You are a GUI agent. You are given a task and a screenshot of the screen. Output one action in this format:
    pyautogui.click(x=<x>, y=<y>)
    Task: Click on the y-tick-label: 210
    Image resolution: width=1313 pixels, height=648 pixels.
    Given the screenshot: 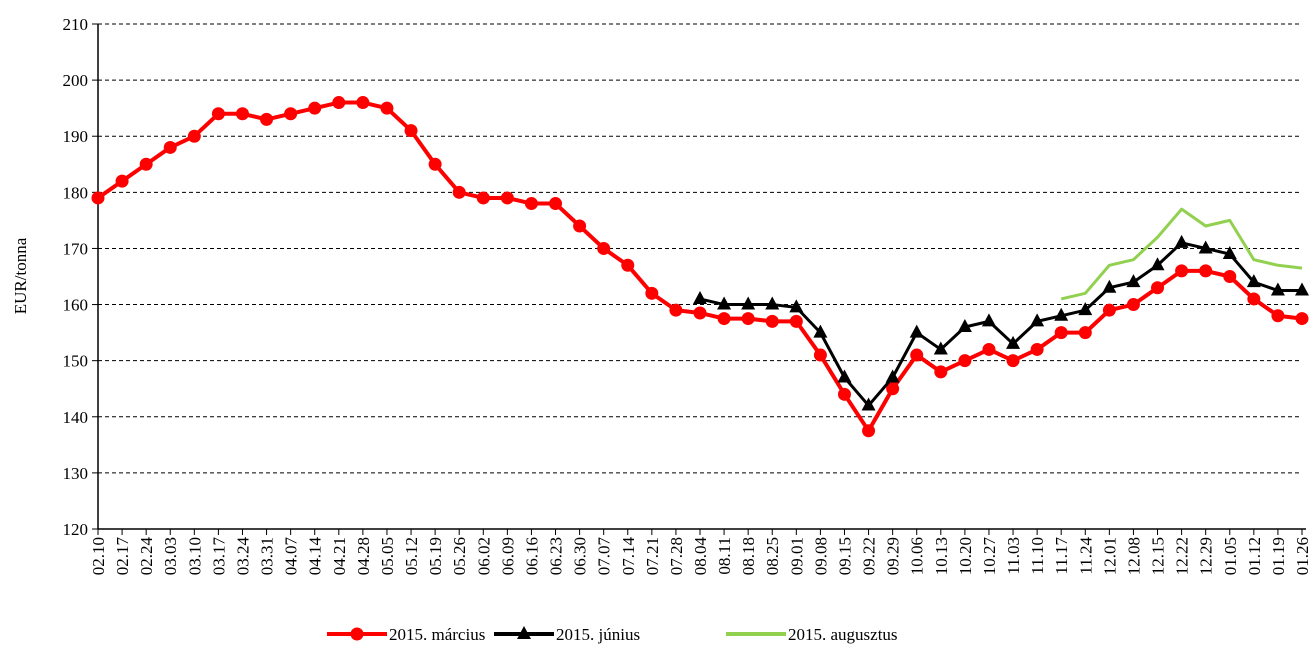 What is the action you would take?
    pyautogui.click(x=76, y=24)
    